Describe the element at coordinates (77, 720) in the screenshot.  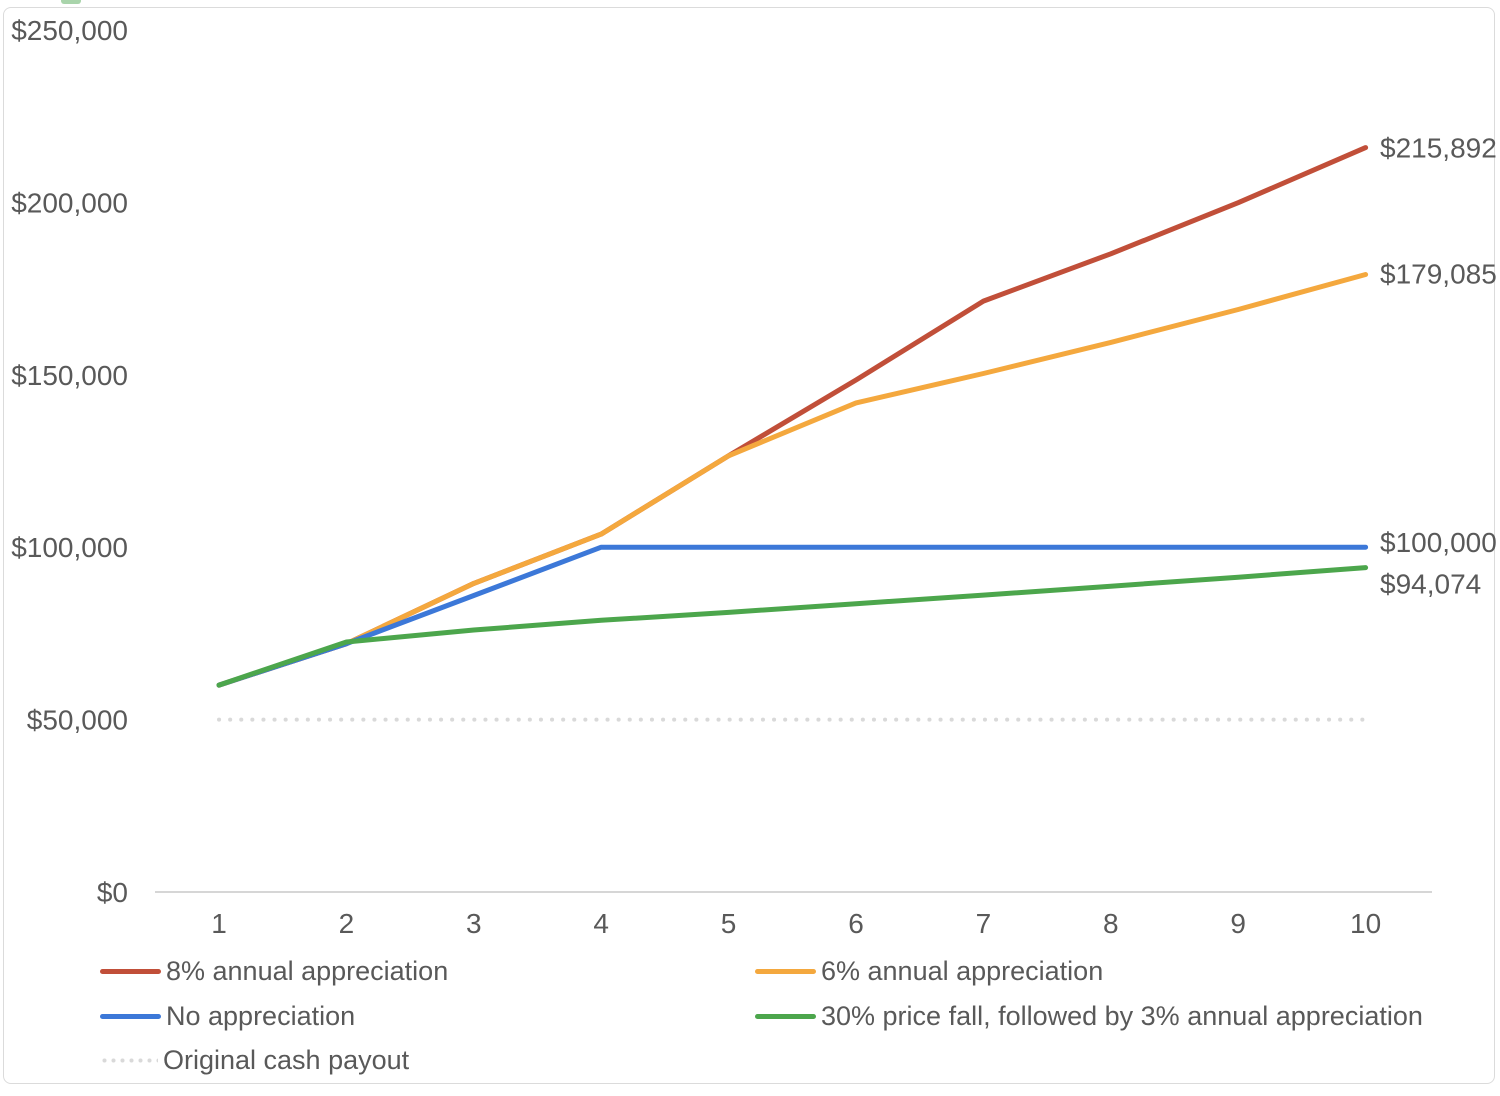
I see `y-tick-label-50-000: $50,000` at that location.